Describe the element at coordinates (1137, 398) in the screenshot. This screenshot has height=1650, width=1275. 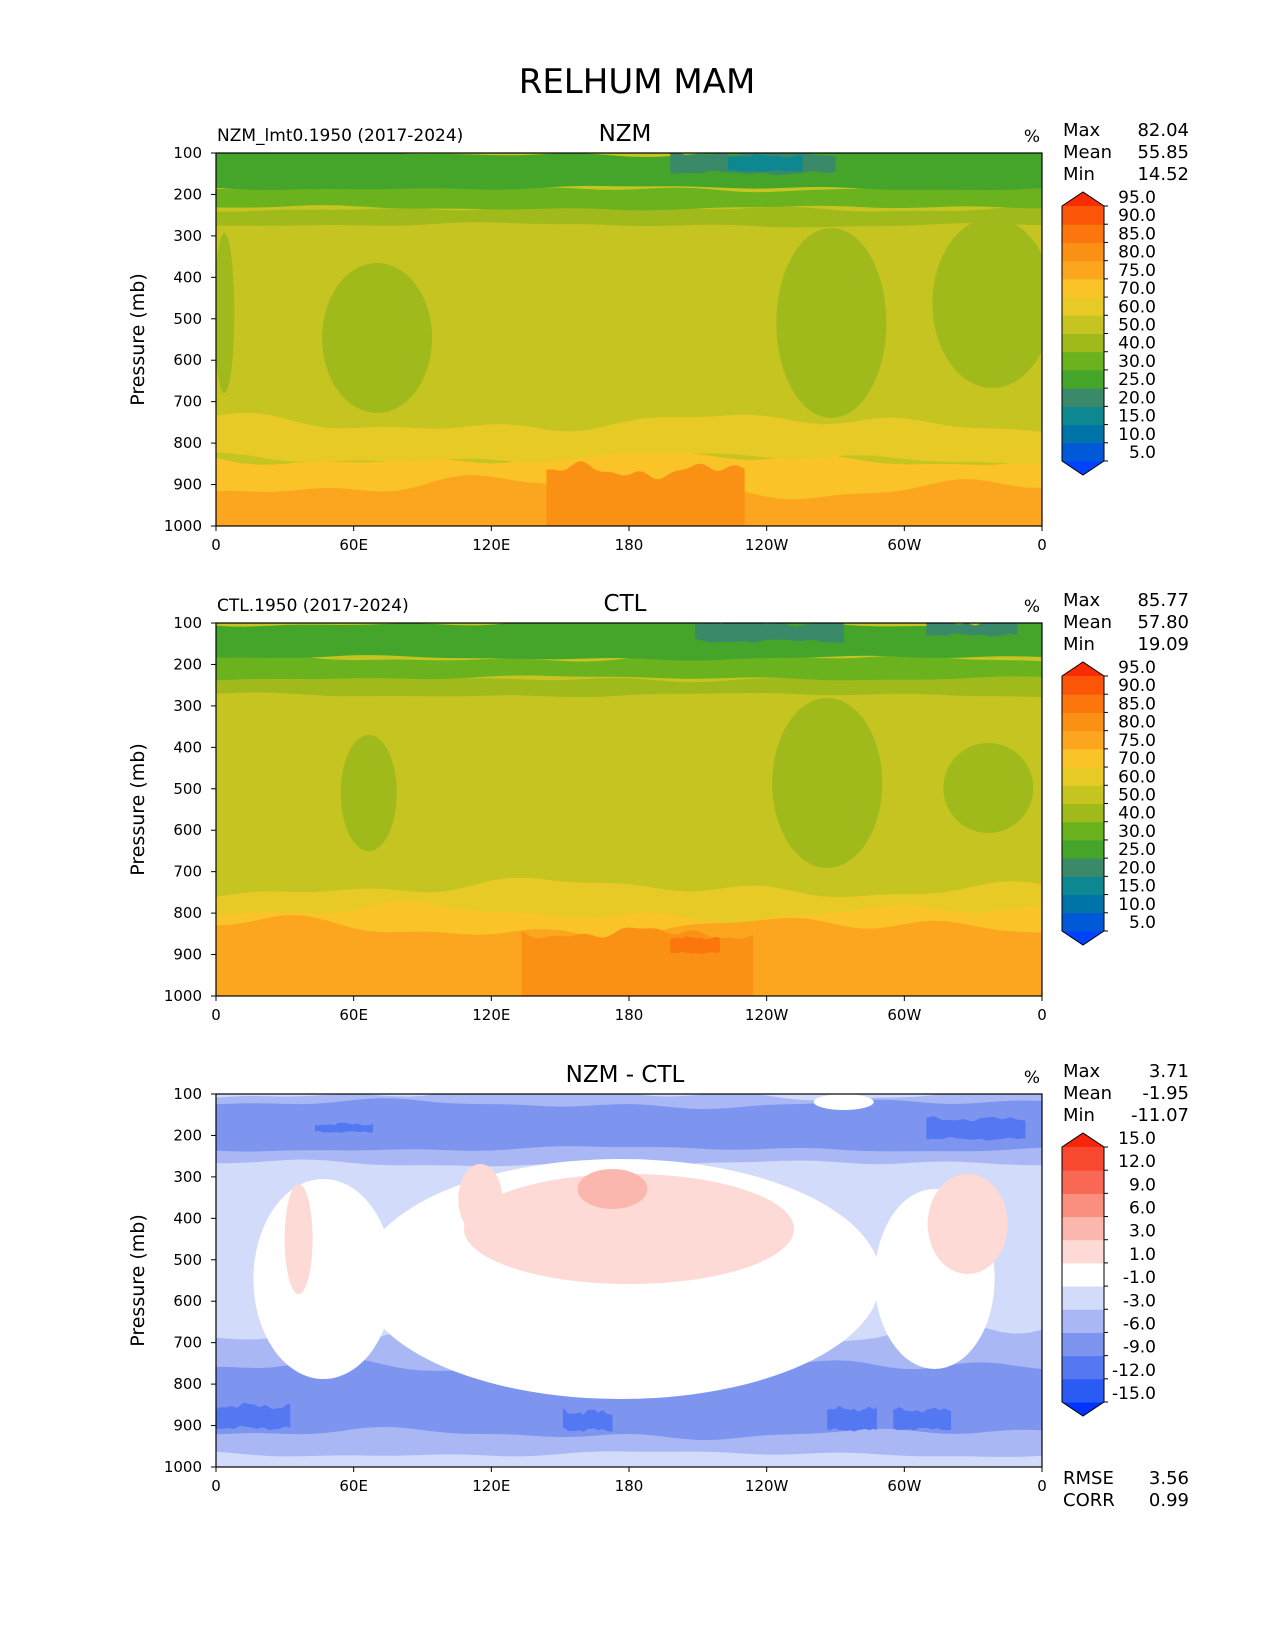
I see `colorbar-tick-label: 20.0` at that location.